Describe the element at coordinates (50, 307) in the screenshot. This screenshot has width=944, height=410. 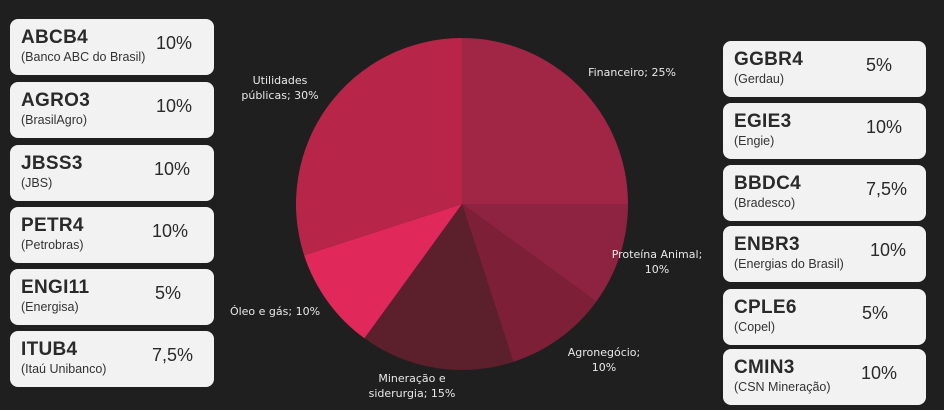
I see `holding-company-name: (Energisa)` at that location.